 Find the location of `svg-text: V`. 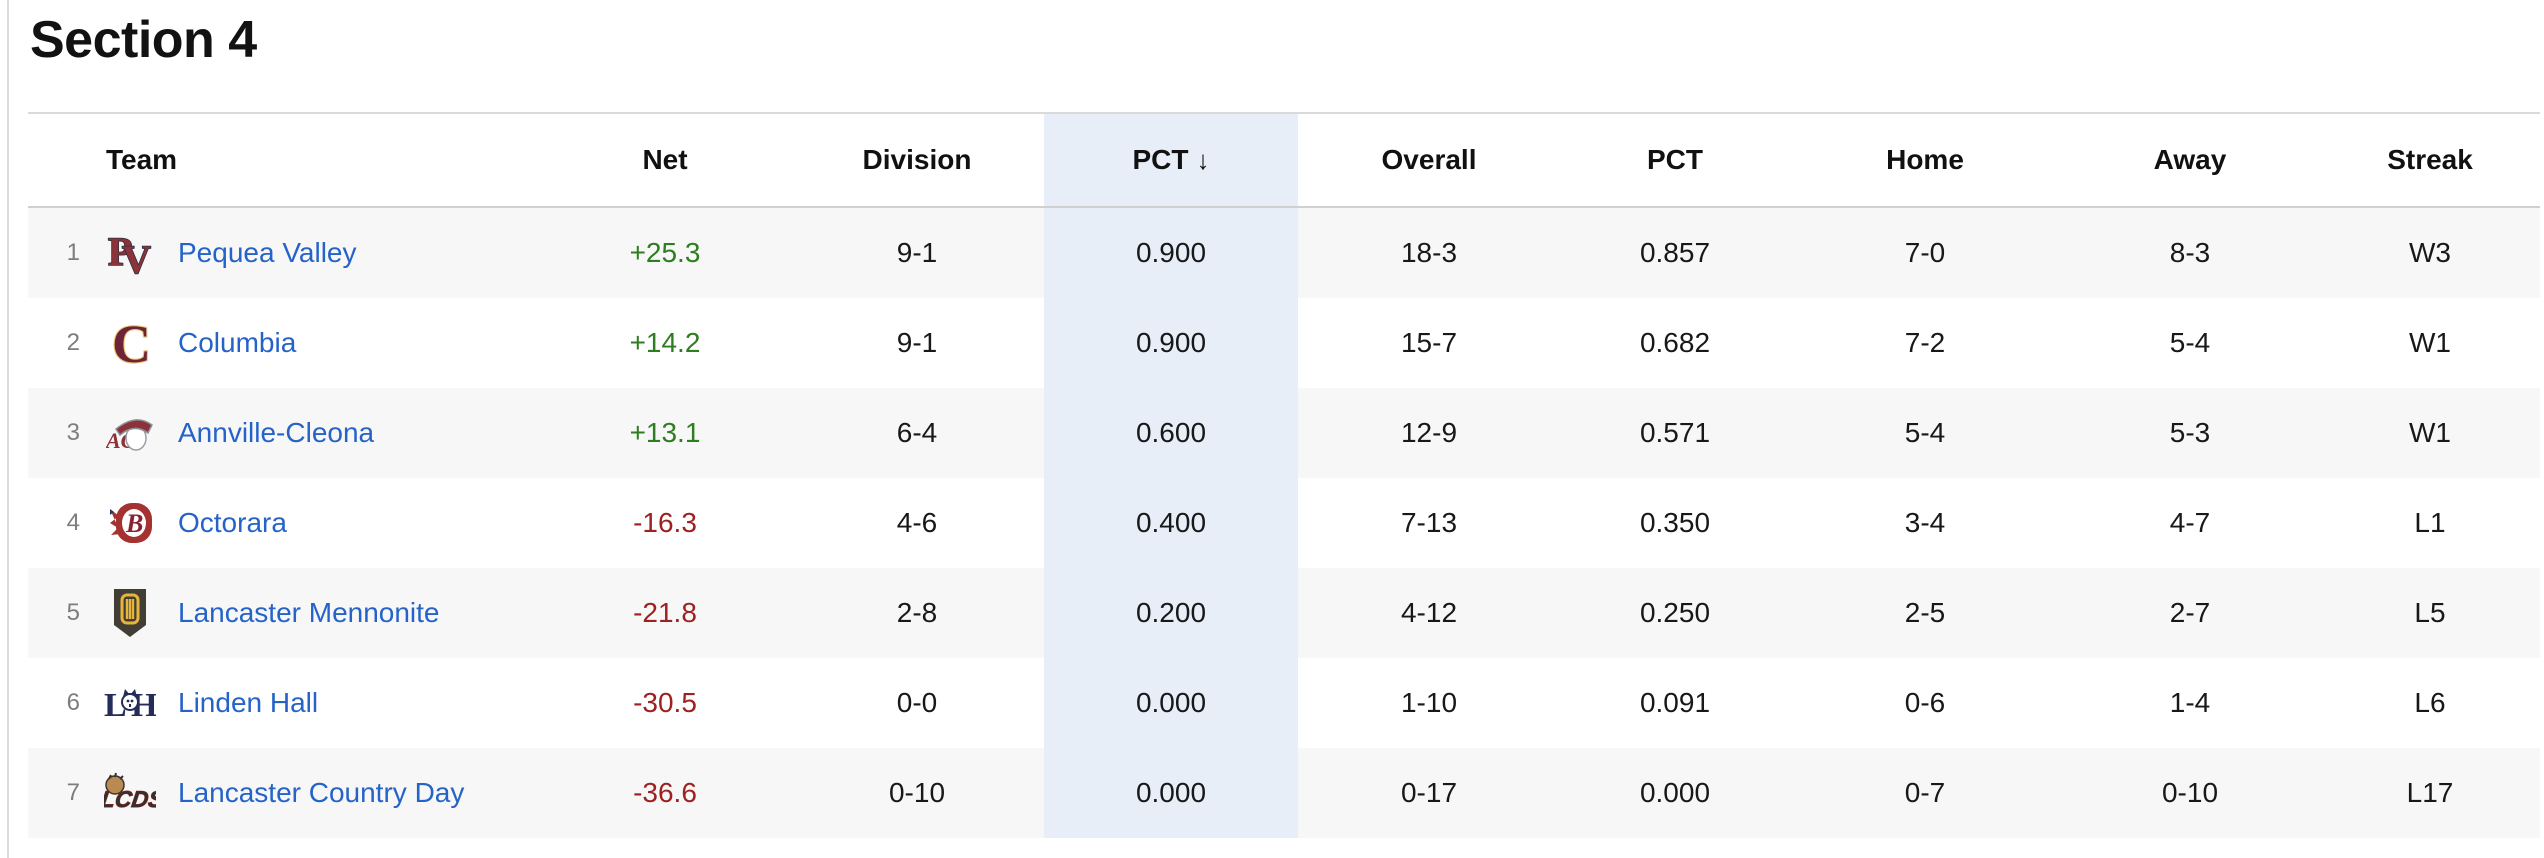

svg-text: V is located at coordinates (136, 257).